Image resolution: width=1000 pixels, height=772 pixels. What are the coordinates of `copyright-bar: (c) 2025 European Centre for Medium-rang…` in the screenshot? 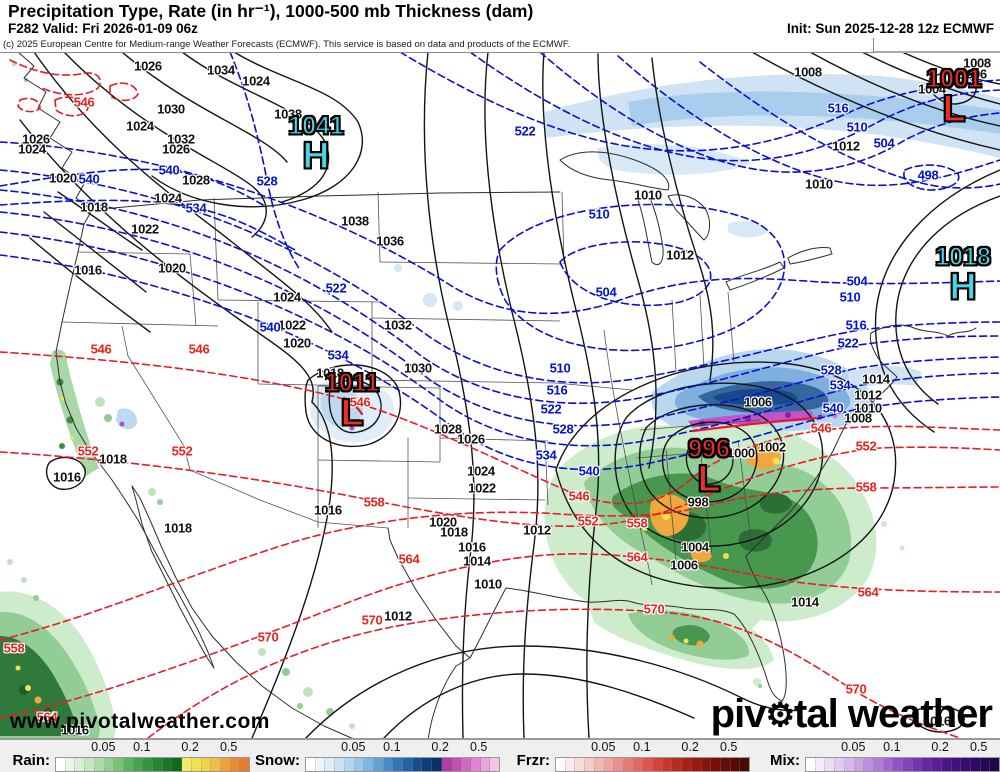 It's located at (437, 45).